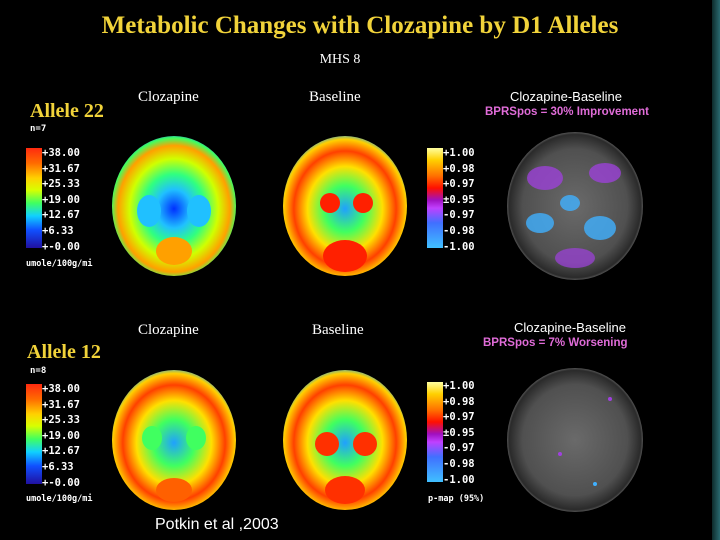 The height and width of the screenshot is (540, 720). What do you see at coordinates (64, 352) in the screenshot?
I see `allele-label: Allele 12` at bounding box center [64, 352].